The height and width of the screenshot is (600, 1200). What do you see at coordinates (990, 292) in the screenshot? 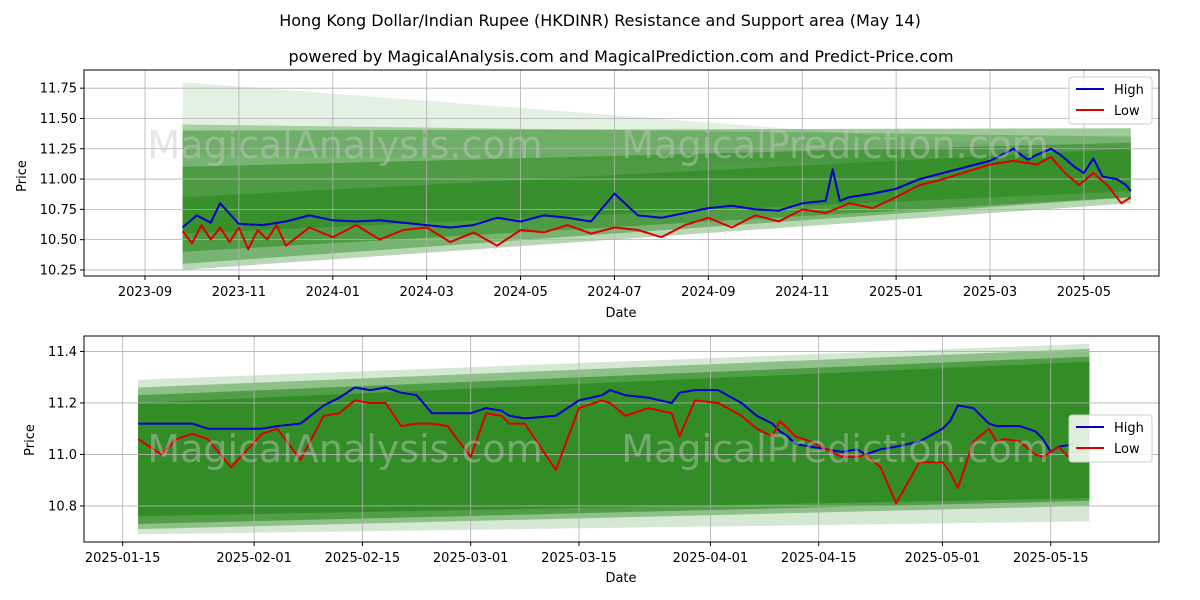
I see `x-tick-label: 2025-03` at bounding box center [990, 292].